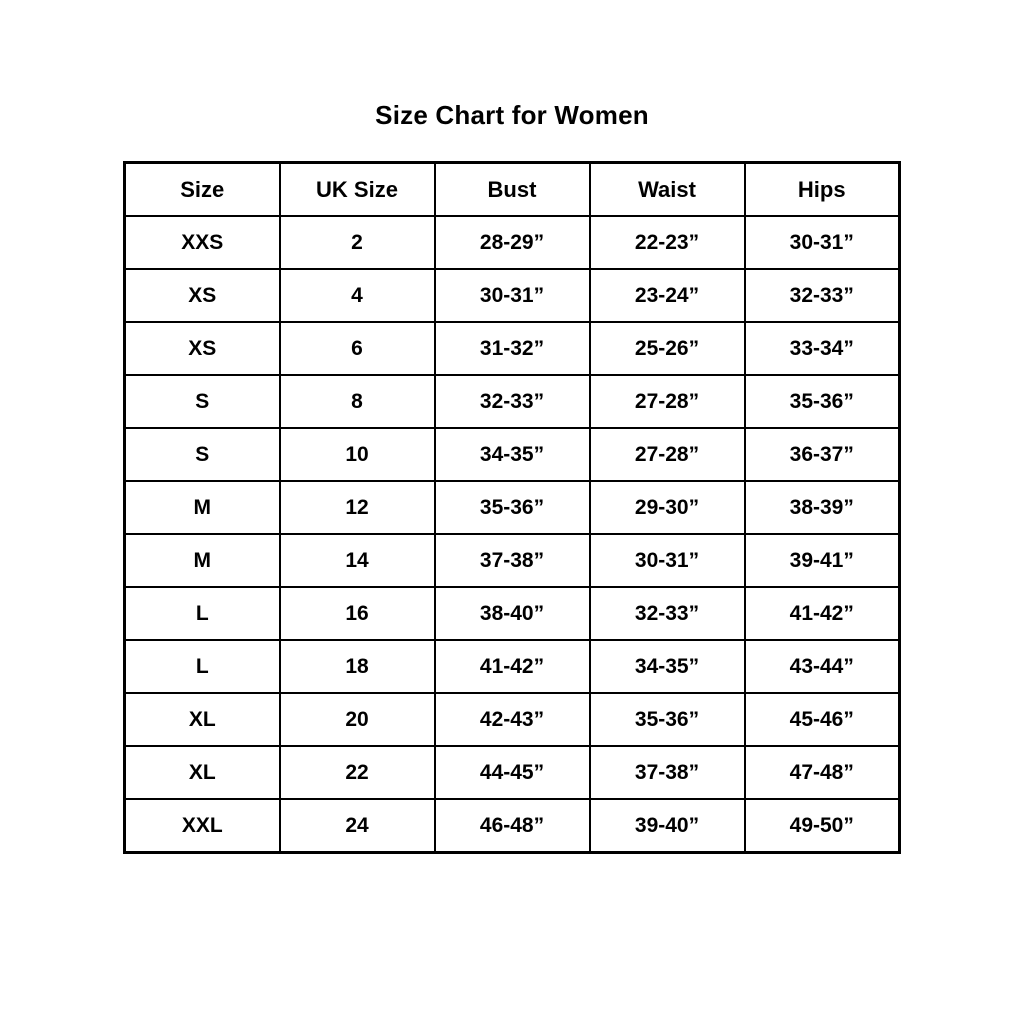 This screenshot has width=1024, height=1024. I want to click on hips-cell: 30-31”, so click(822, 242).